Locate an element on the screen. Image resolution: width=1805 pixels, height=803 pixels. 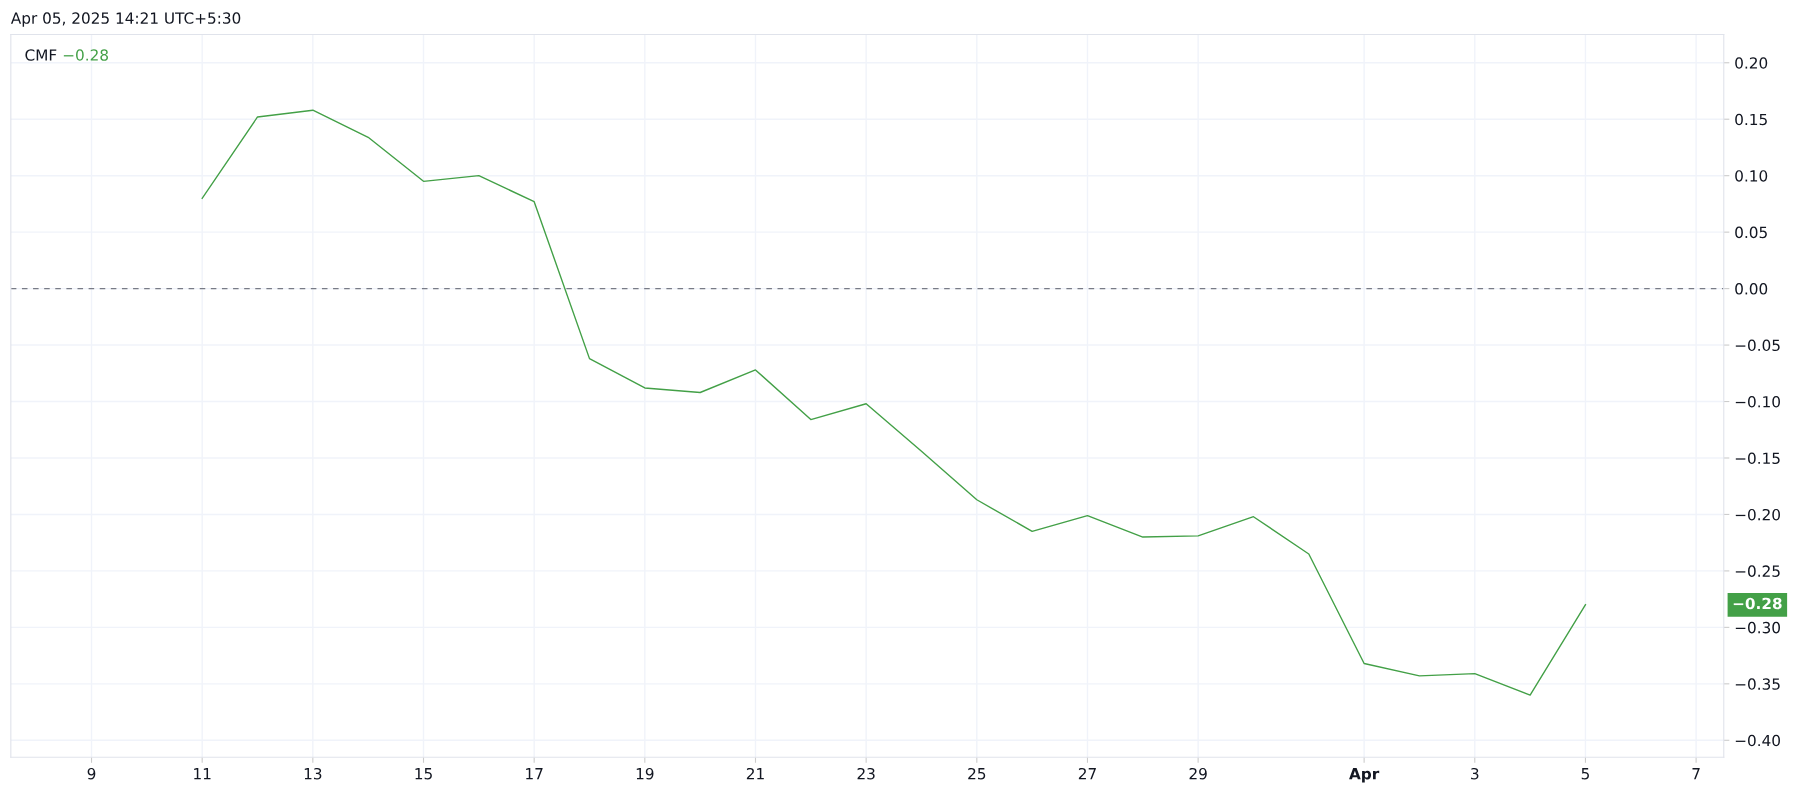
text: CMF is located at coordinates (41, 55).